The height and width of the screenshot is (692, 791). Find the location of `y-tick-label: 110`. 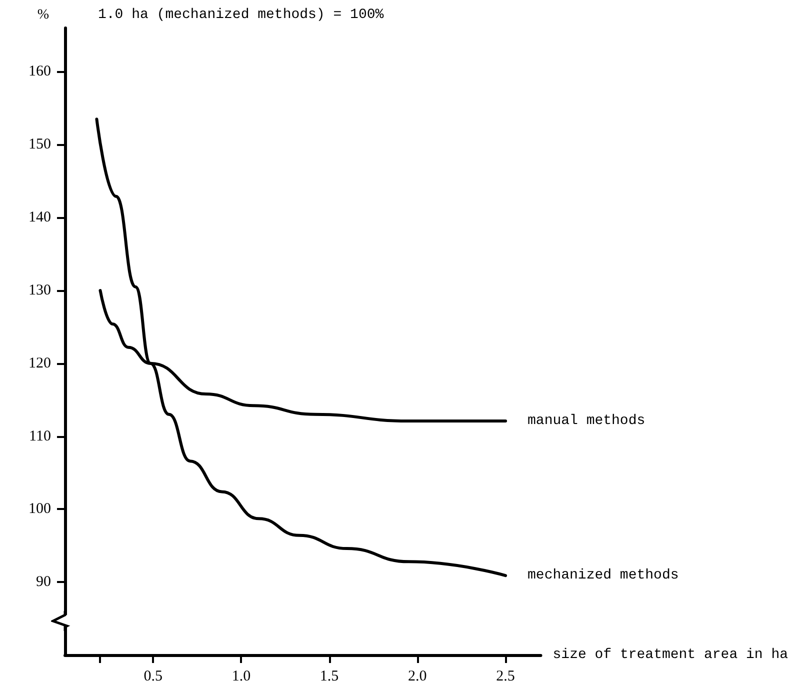

y-tick-label: 110 is located at coordinates (40, 436).